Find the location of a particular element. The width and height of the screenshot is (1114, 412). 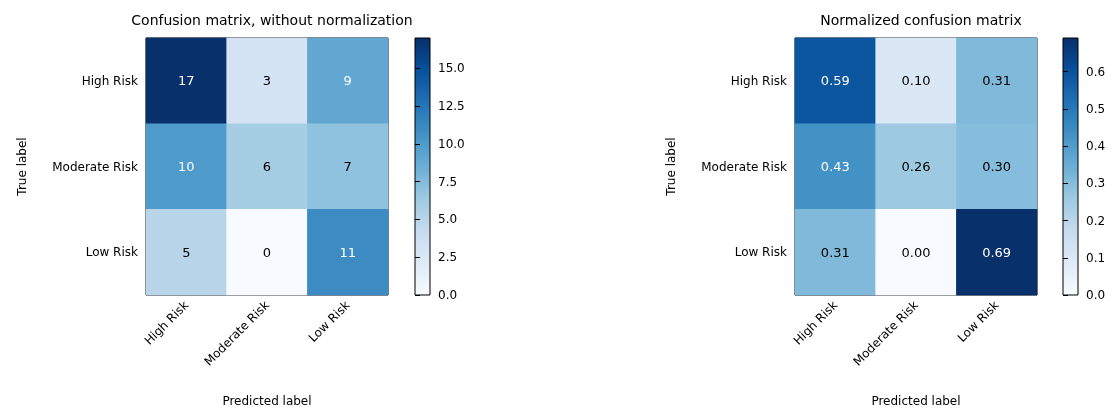

color-bar-label: 0.3 is located at coordinates (1096, 183).